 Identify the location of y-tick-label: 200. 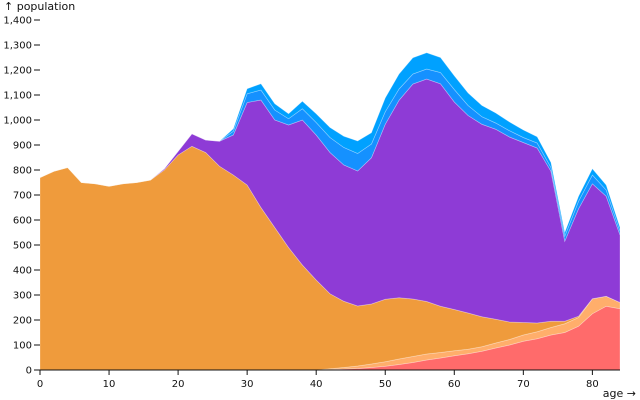
(22, 321).